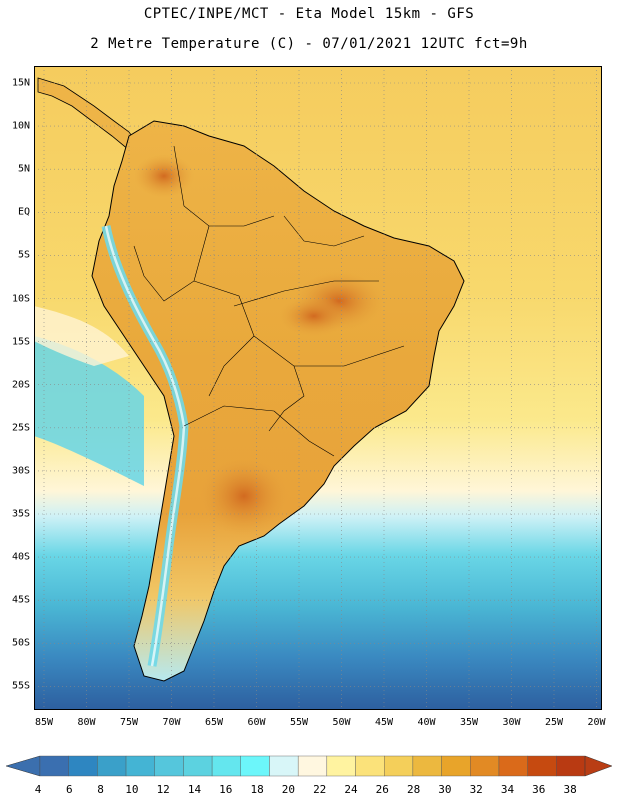 Image resolution: width=618 pixels, height=800 pixels. Describe the element at coordinates (86, 722) in the screenshot. I see `lon-label: 80W` at that location.